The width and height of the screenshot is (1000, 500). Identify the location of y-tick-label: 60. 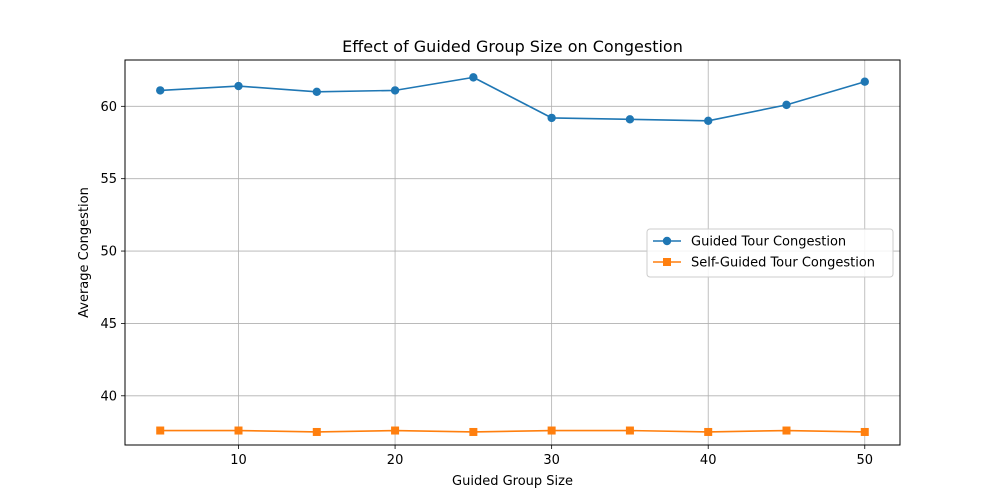
(108, 107).